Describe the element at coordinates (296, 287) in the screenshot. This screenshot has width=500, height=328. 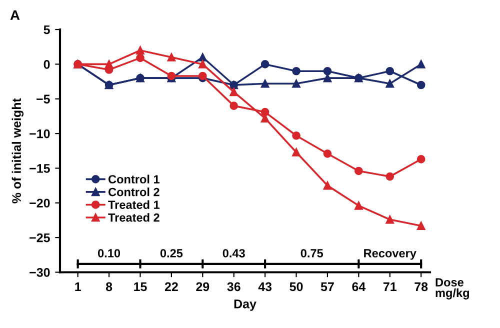
I see `x-tick-label: 50` at that location.